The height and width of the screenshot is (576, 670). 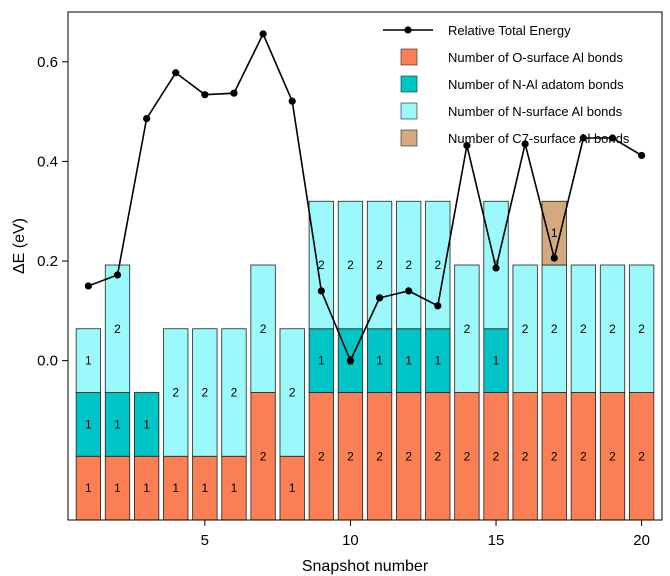 I want to click on legend-entry-label: Number of N-Al adatom bonds, so click(x=536, y=84).